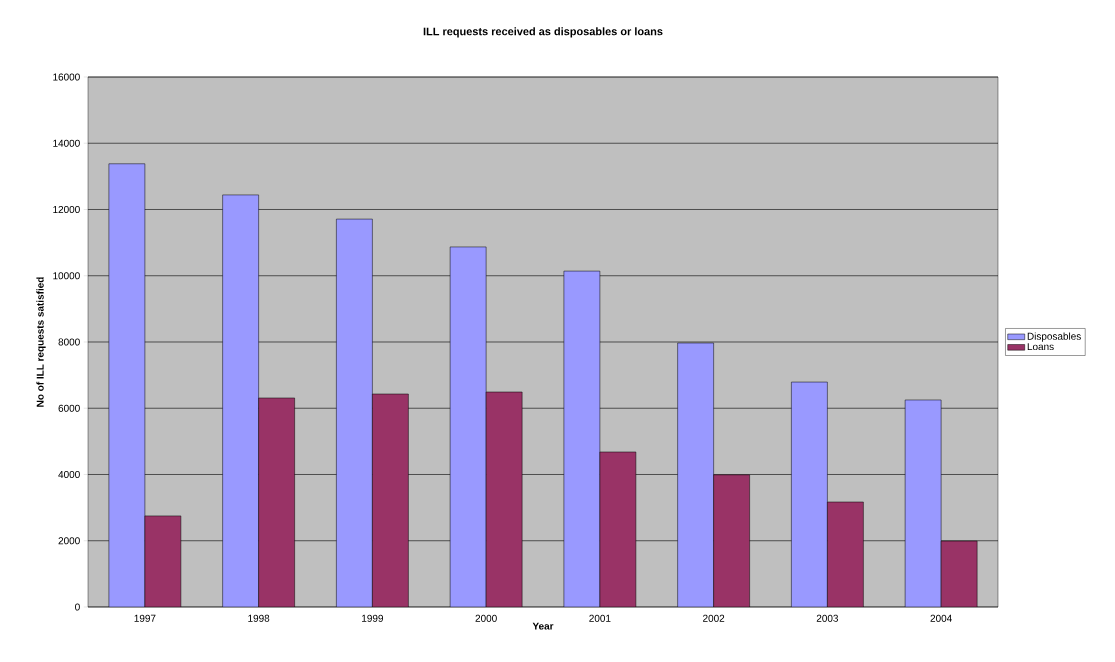 Image resolution: width=1115 pixels, height=662 pixels. What do you see at coordinates (66, 77) in the screenshot?
I see `y-tick-label: 16000` at bounding box center [66, 77].